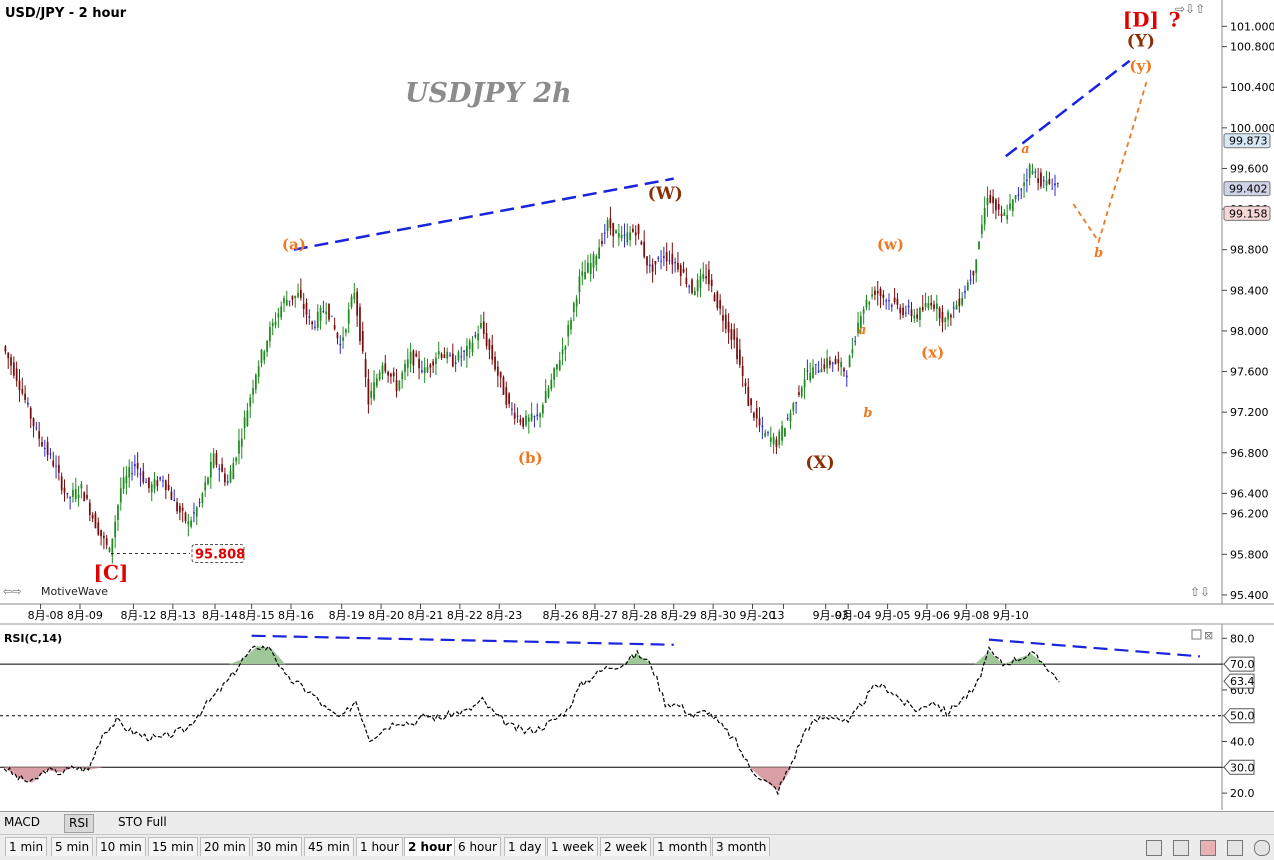 Image resolution: width=1274 pixels, height=860 pixels. What do you see at coordinates (1180, 847) in the screenshot?
I see `compare-icon` at bounding box center [1180, 847].